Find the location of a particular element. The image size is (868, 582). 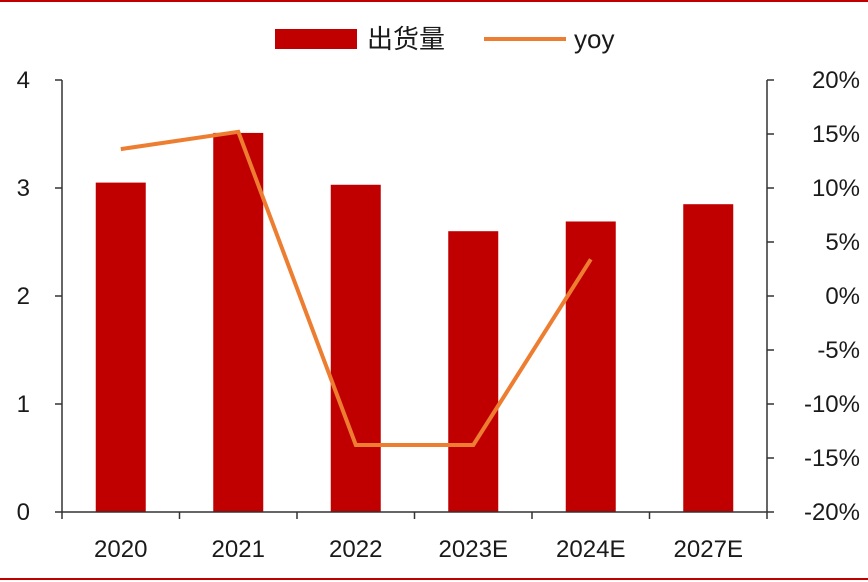

right-tick-label: -15% is located at coordinates (832, 458).